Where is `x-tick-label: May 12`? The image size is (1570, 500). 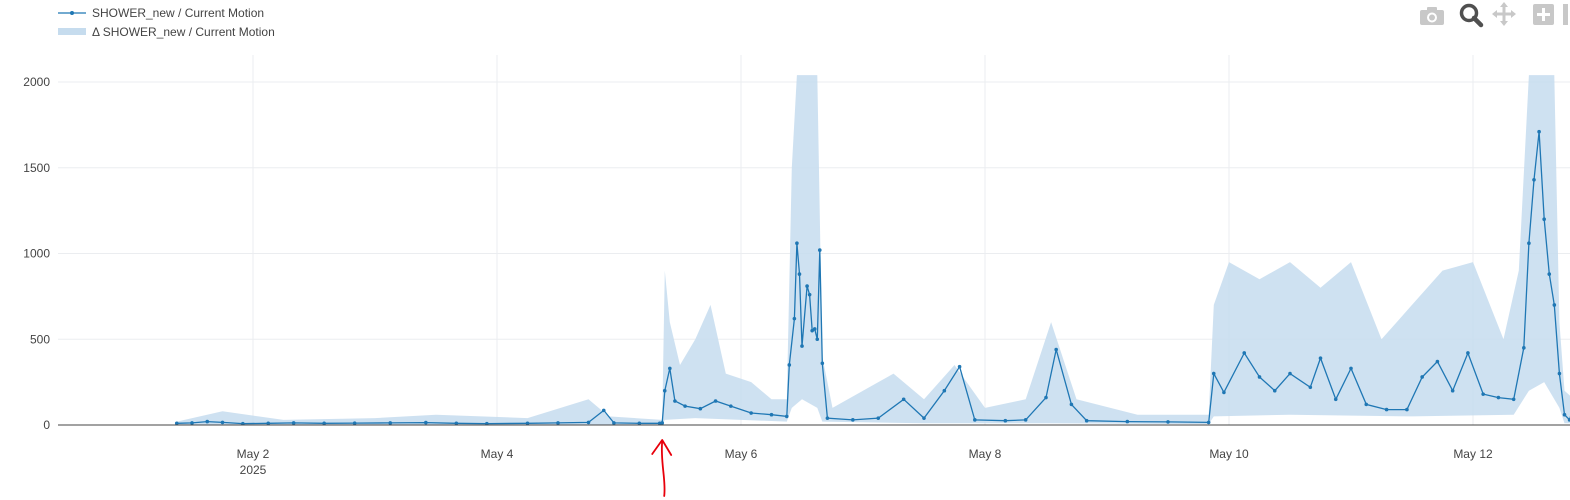
x-tick-label: May 12 is located at coordinates (1473, 454).